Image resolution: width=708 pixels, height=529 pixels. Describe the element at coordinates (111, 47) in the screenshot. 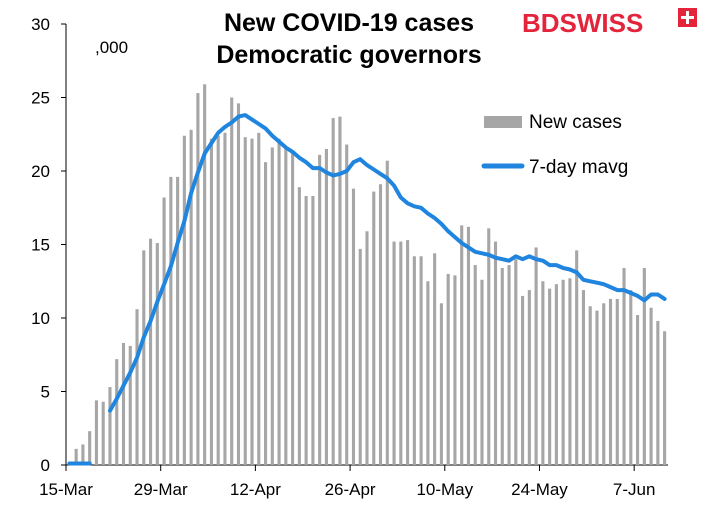

I see `unit-label: ,000` at that location.